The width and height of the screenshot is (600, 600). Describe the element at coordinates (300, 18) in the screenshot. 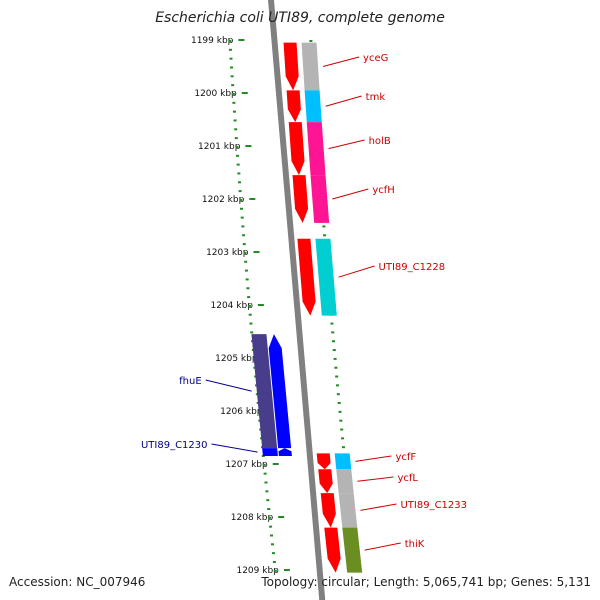

I see `genome-title: Escherichia coli UTI89, complete genome` at that location.